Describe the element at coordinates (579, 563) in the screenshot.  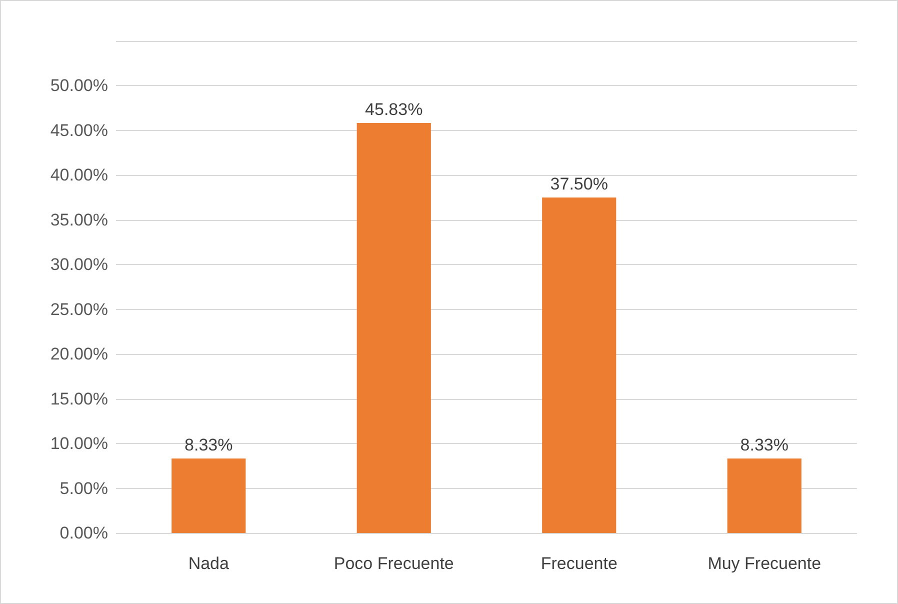
I see `x-tick-label: Frecuente` at that location.